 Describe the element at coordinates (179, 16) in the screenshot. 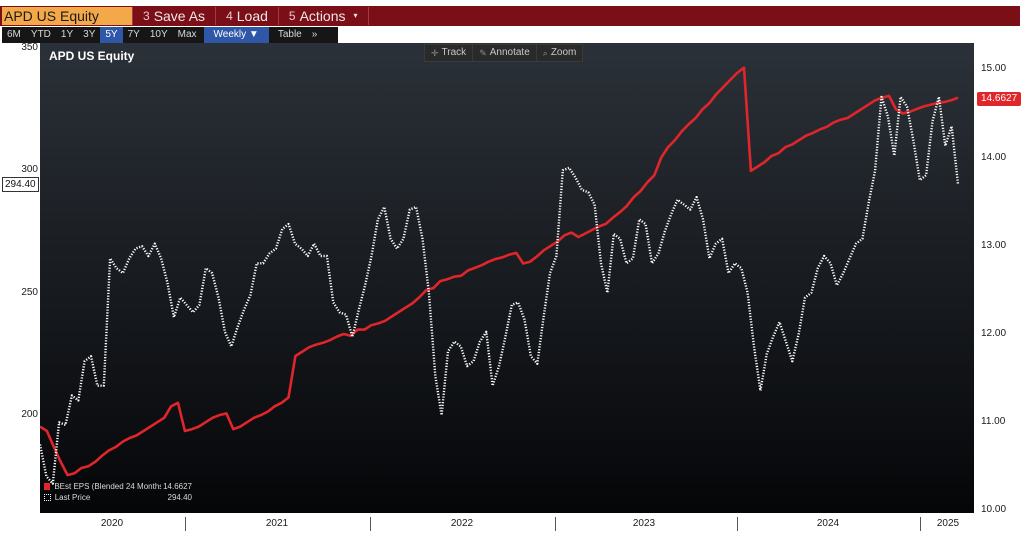

I see `save-as-label: Save As` at that location.